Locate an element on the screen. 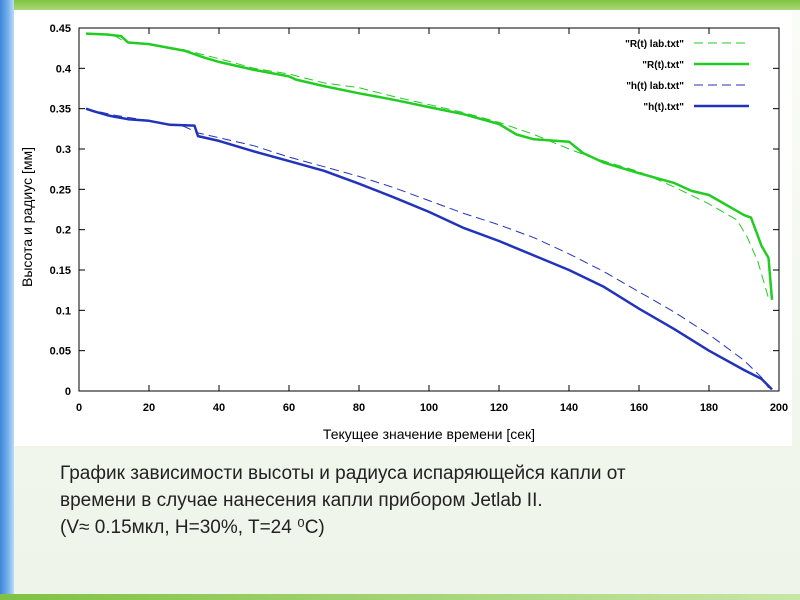  y-tick-label: 0.35 is located at coordinates (60, 110).